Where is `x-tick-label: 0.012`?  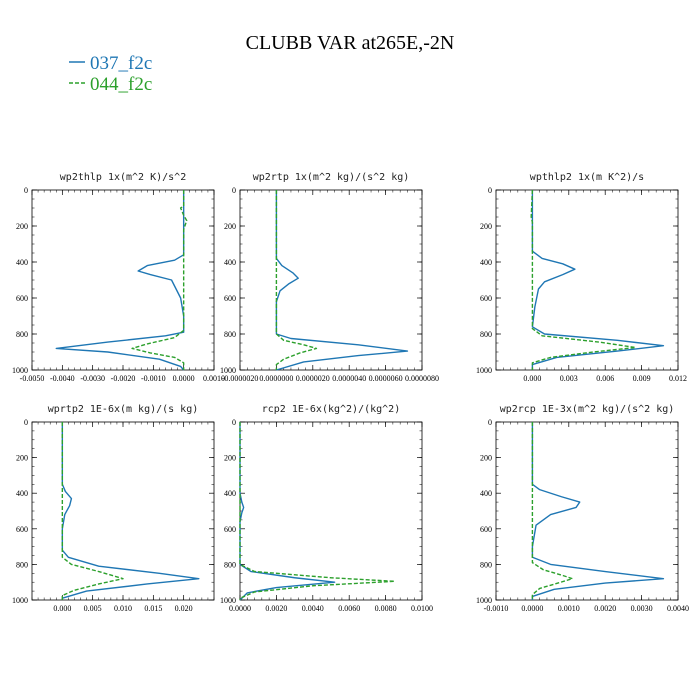
x-tick-label: 0.012 is located at coordinates (678, 378).